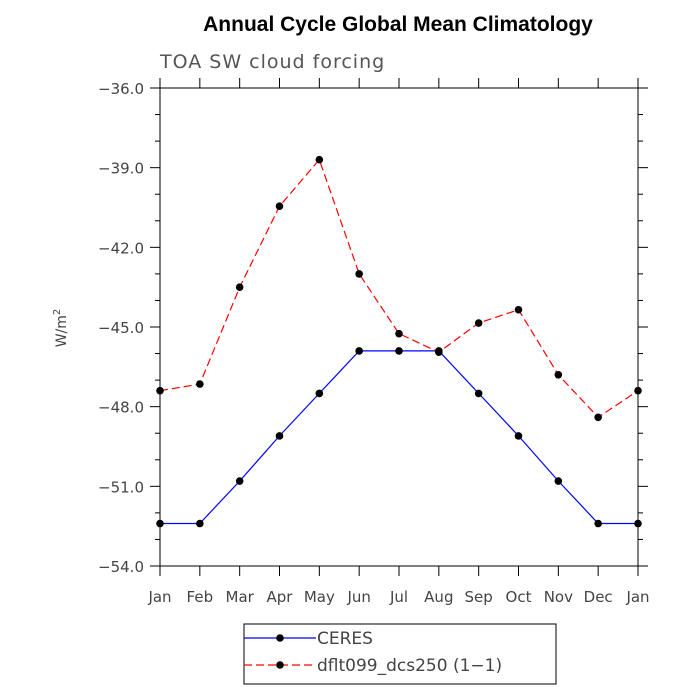  I want to click on y-axis-label-superscript: 2, so click(57, 312).